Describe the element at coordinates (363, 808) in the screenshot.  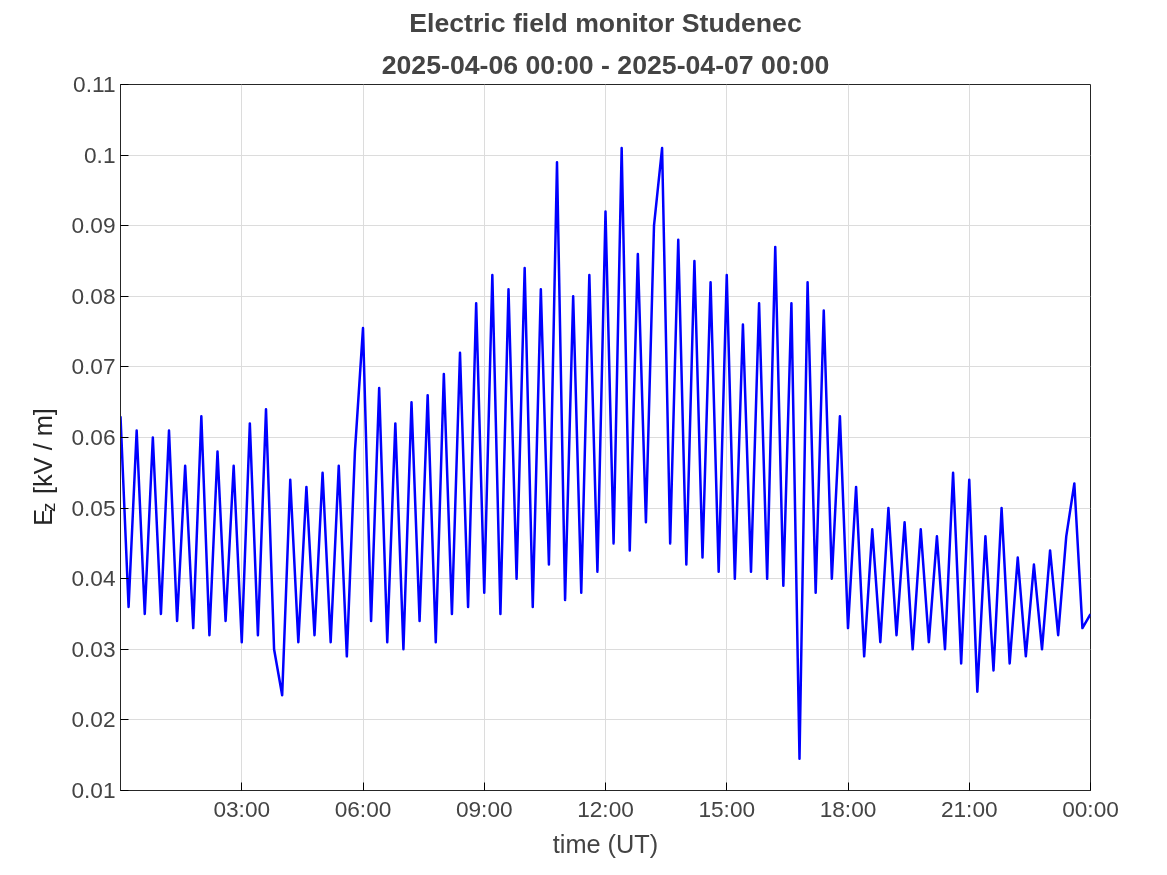
I see `x-tick-label: 06:00` at that location.